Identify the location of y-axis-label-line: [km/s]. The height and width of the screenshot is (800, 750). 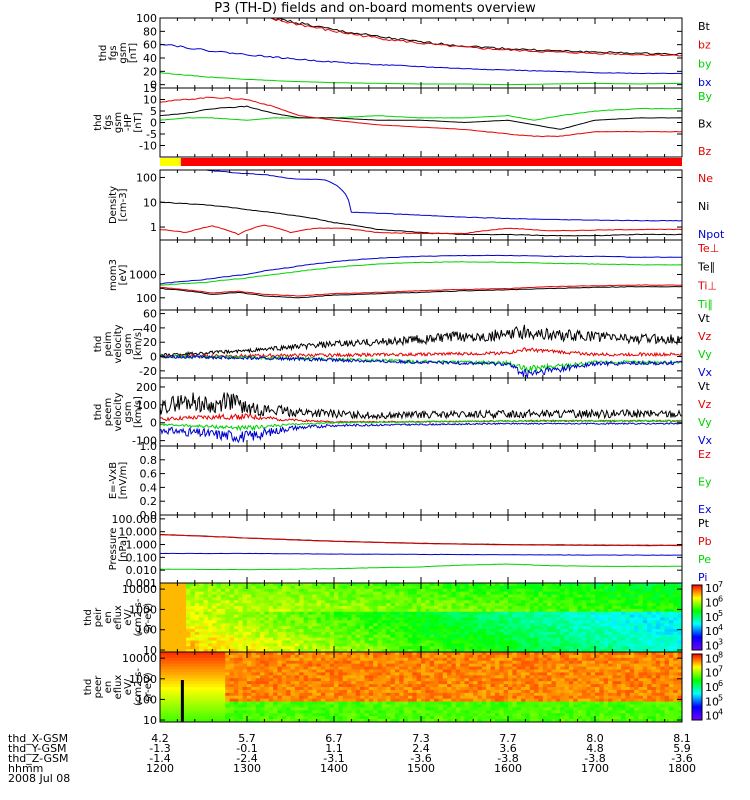
(138, 412).